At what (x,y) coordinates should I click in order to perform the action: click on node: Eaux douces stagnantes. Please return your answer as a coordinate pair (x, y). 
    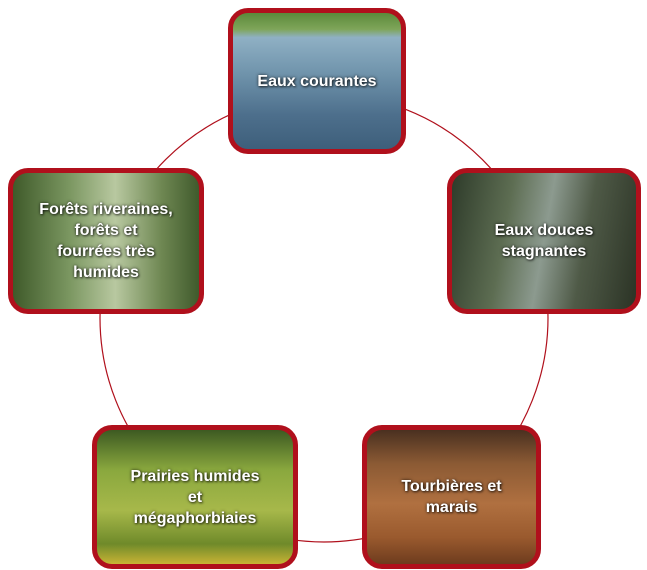
    Looking at the image, I should click on (544, 241).